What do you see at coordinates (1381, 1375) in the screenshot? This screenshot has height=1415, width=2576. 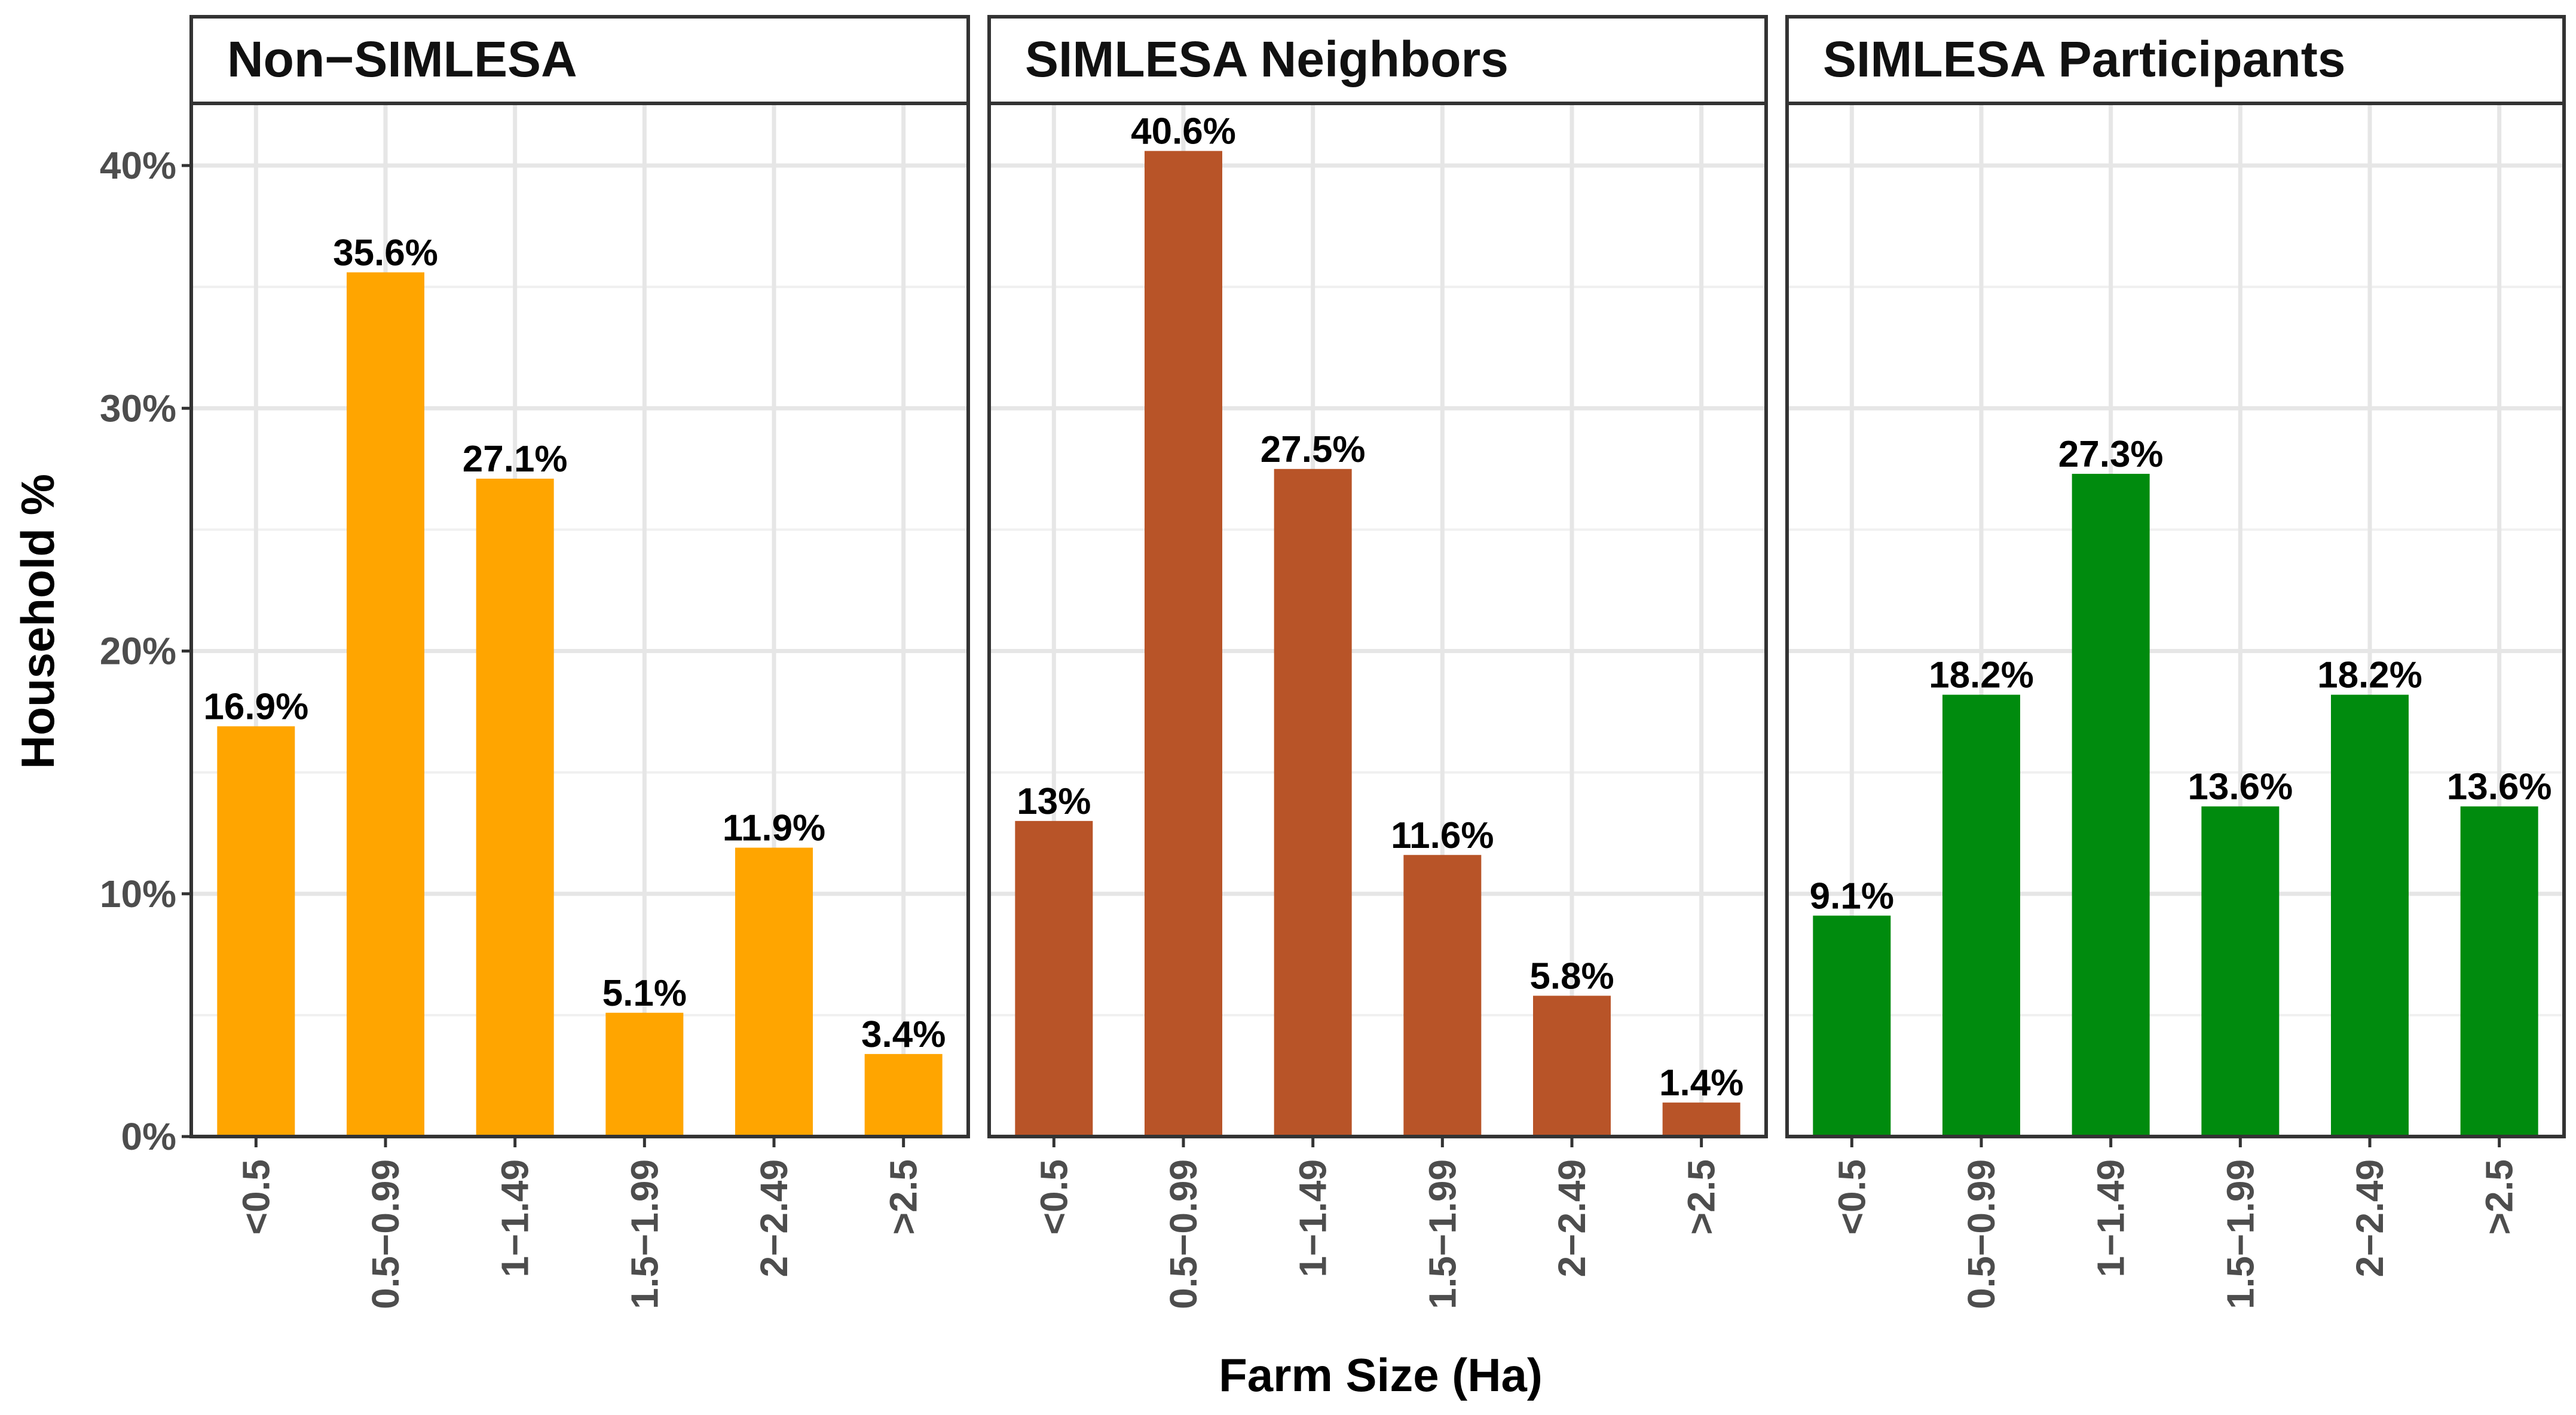 I see `x-axis-title: Farm Size (Ha)` at bounding box center [1381, 1375].